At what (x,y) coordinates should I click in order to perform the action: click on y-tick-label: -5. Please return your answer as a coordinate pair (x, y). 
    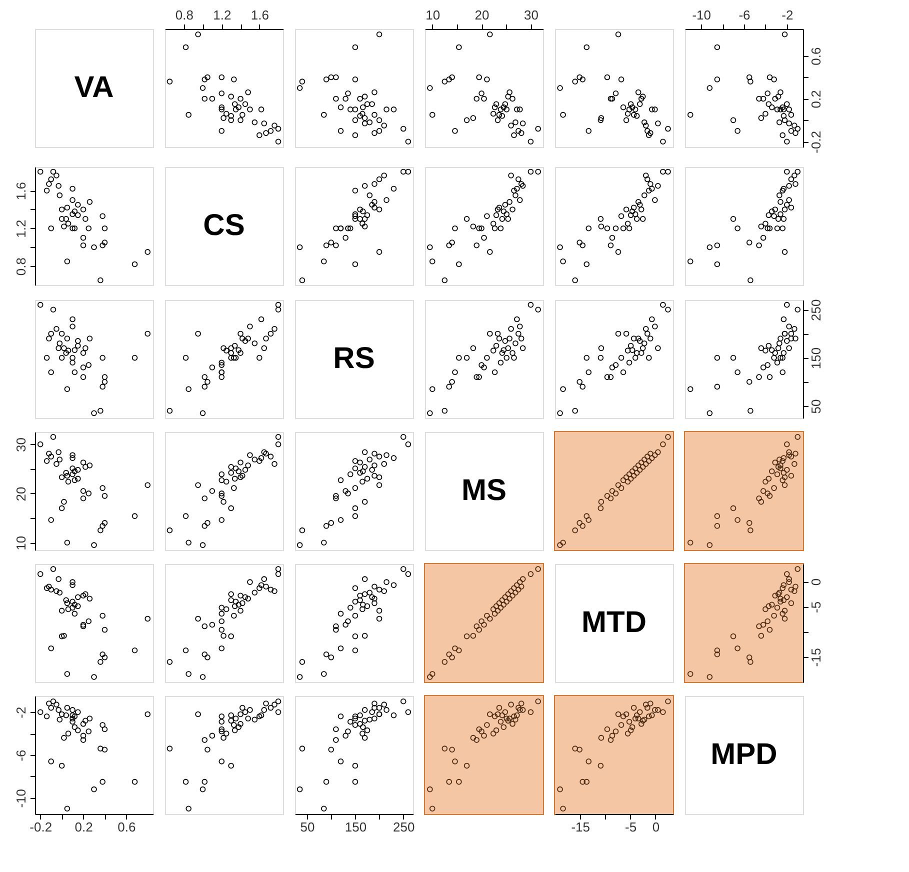
    Looking at the image, I should click on (816, 607).